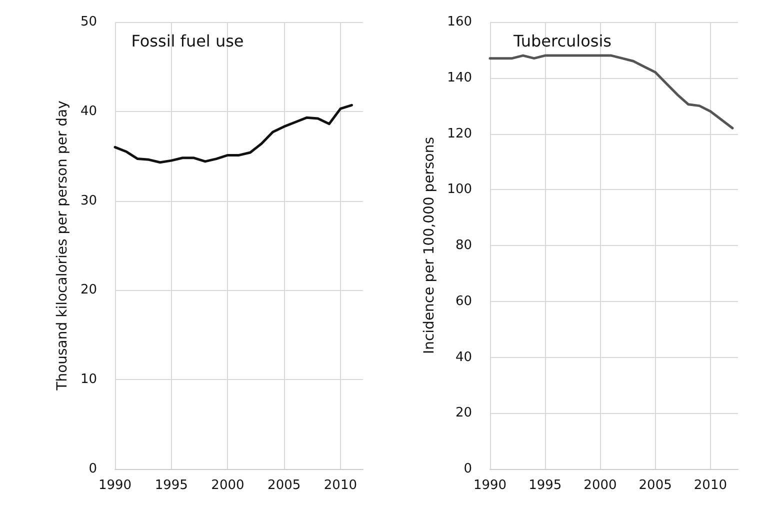  Describe the element at coordinates (429, 245) in the screenshot. I see `y-axis-title: Incidence per 100,000 persons` at that location.